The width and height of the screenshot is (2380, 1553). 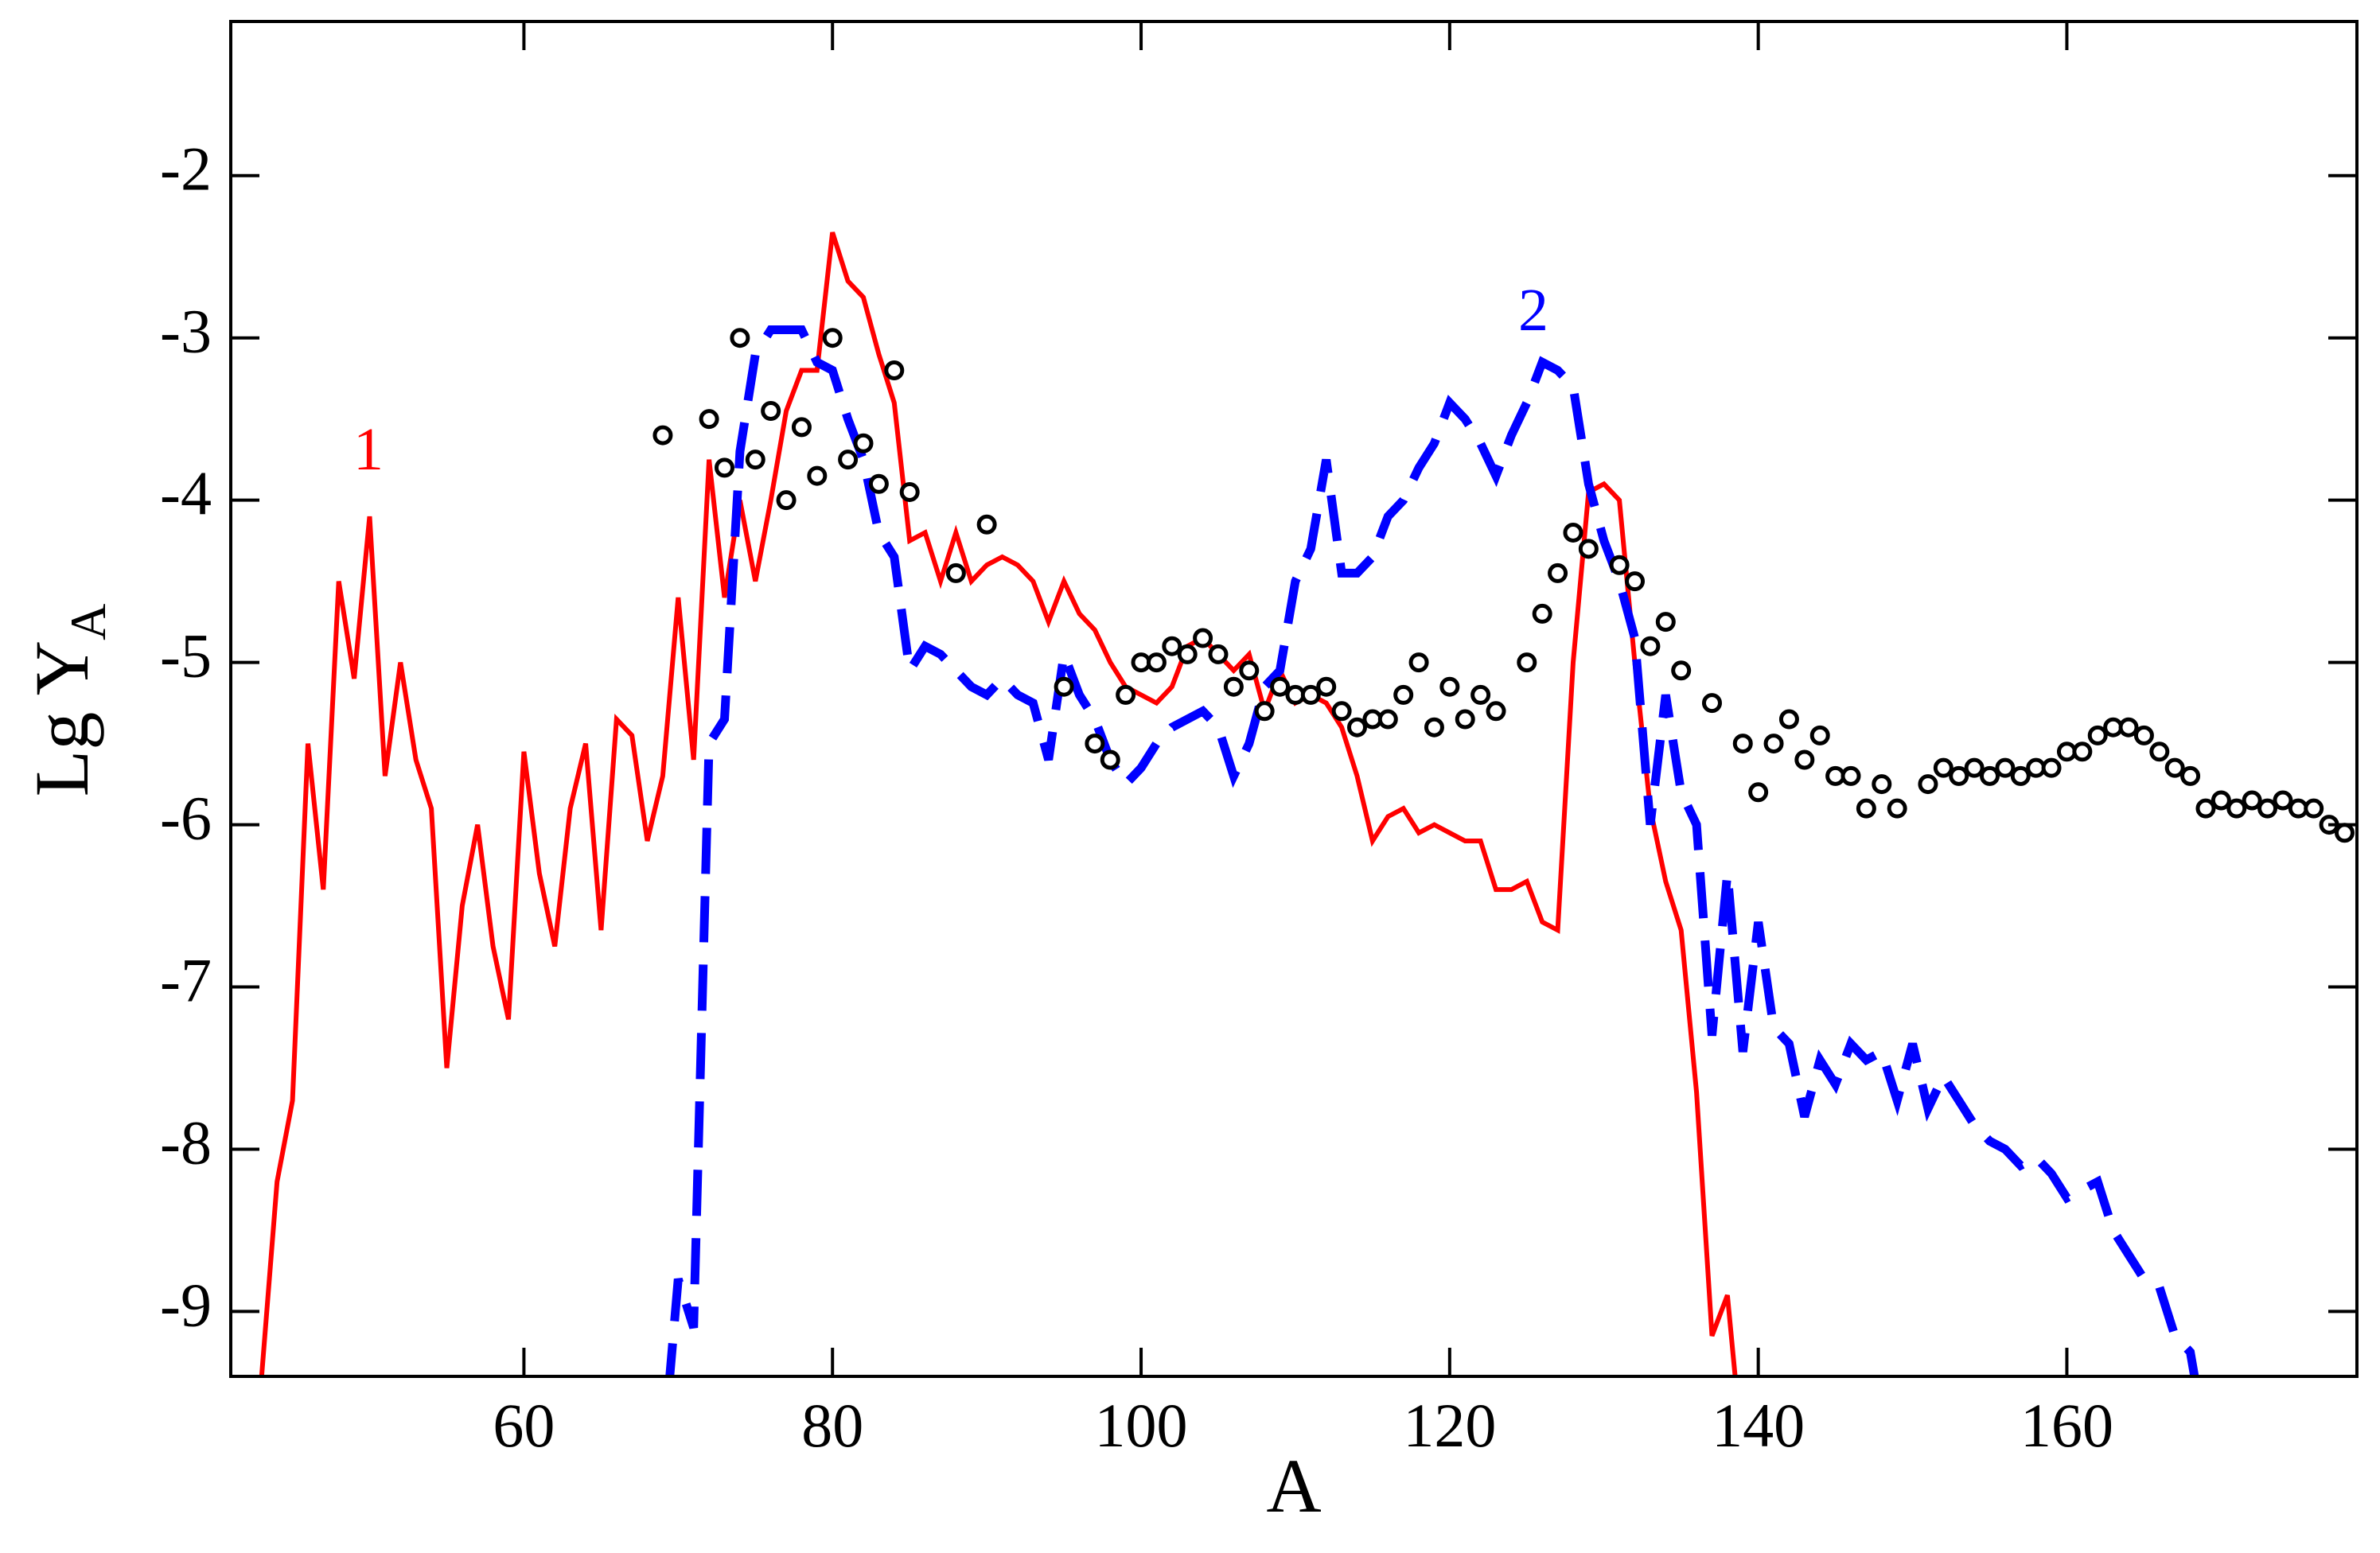 I want to click on series-annotation: 2, so click(x=1533, y=310).